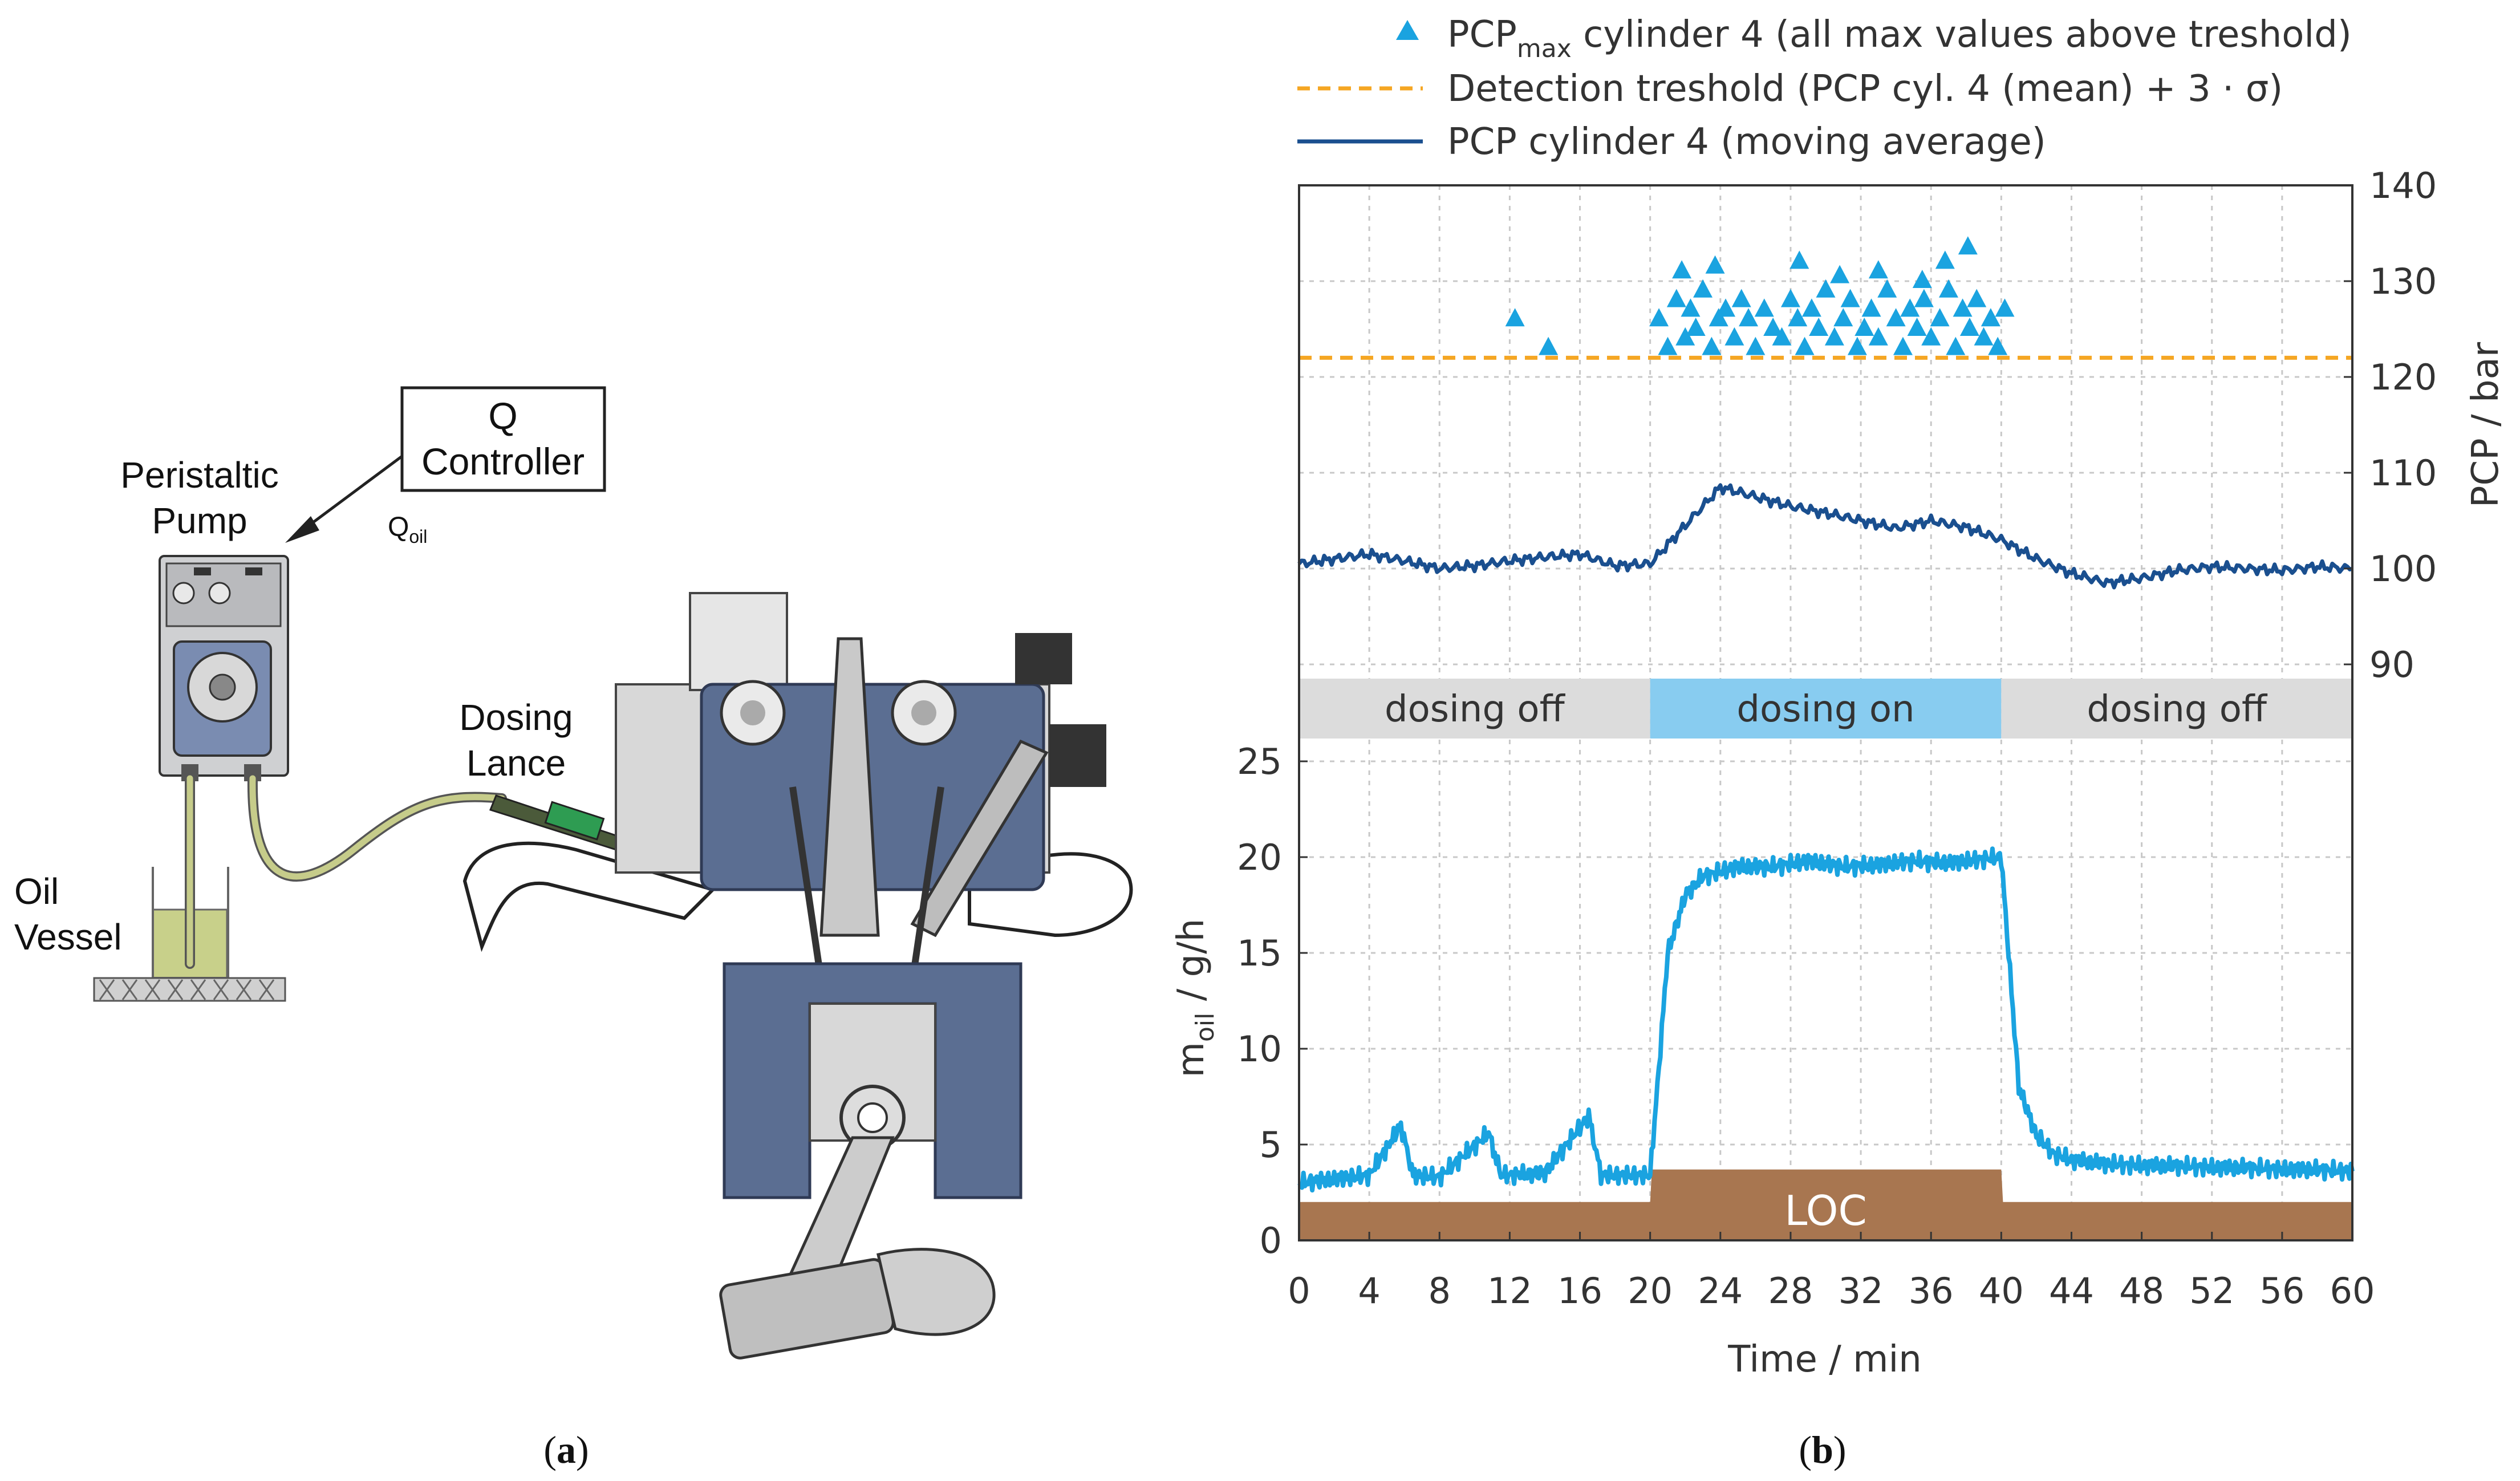 The height and width of the screenshot is (1481, 2520). Describe the element at coordinates (2352, 1291) in the screenshot. I see `x-tick-label: 60` at that location.